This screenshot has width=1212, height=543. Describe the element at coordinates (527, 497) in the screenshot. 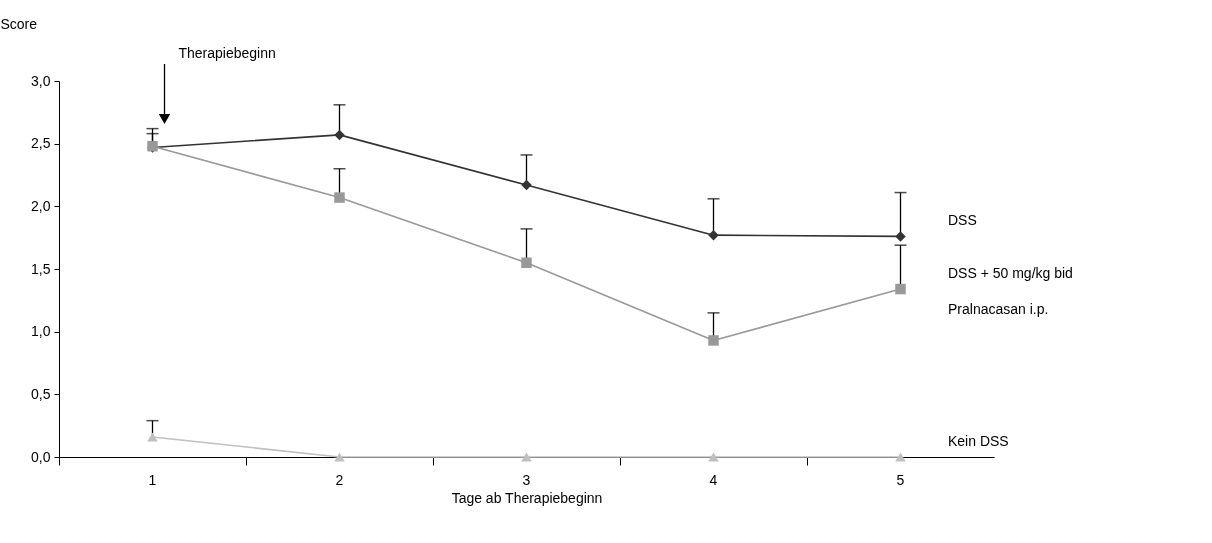

I see `x-axis-title: Tage ab Therapiebeginn` at that location.